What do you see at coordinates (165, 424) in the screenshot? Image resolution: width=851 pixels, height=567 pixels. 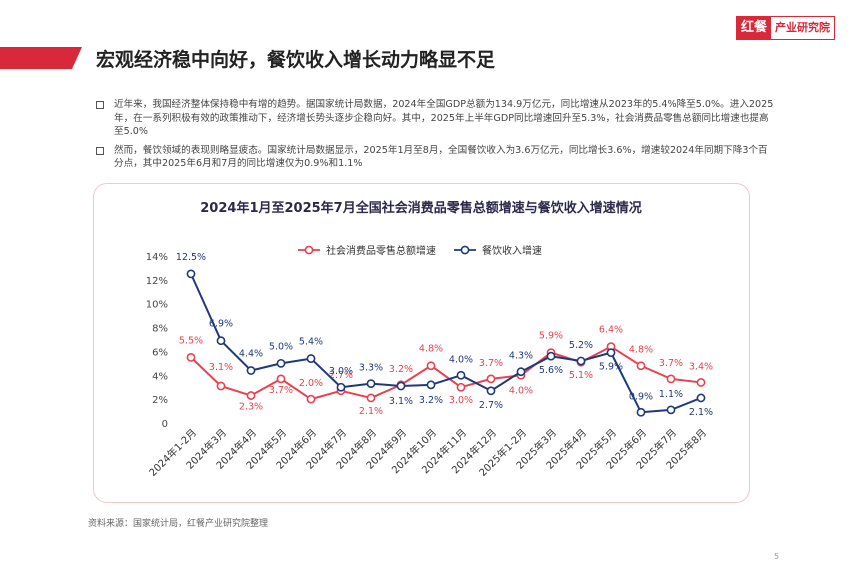 I see `y-tick-label: 0` at bounding box center [165, 424].